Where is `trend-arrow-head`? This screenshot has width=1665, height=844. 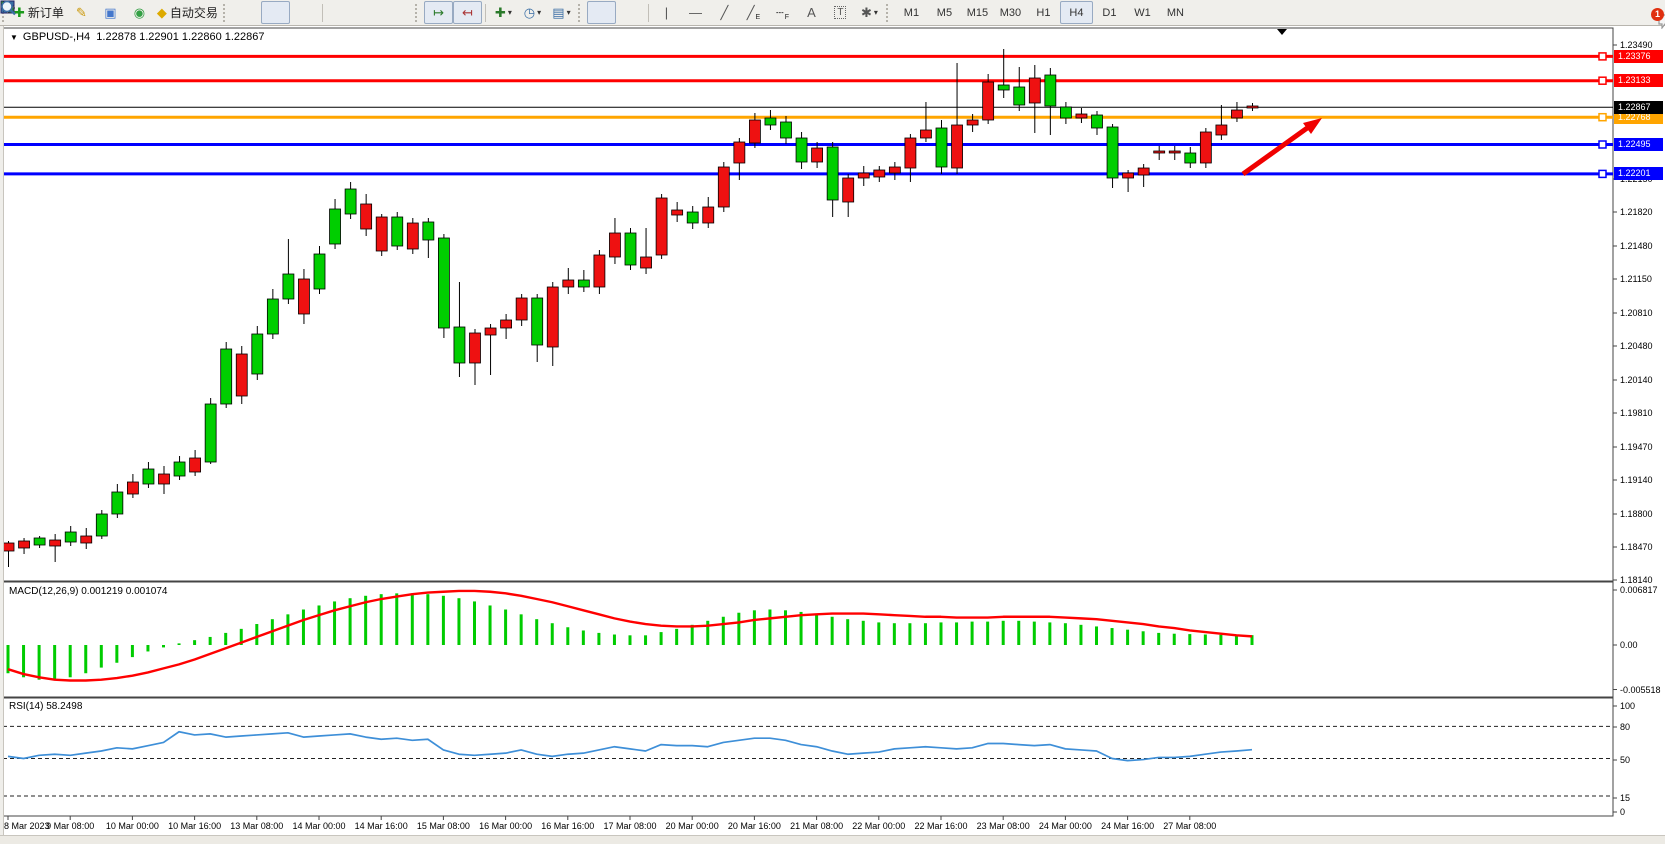 trend-arrow-head is located at coordinates (1312, 126).